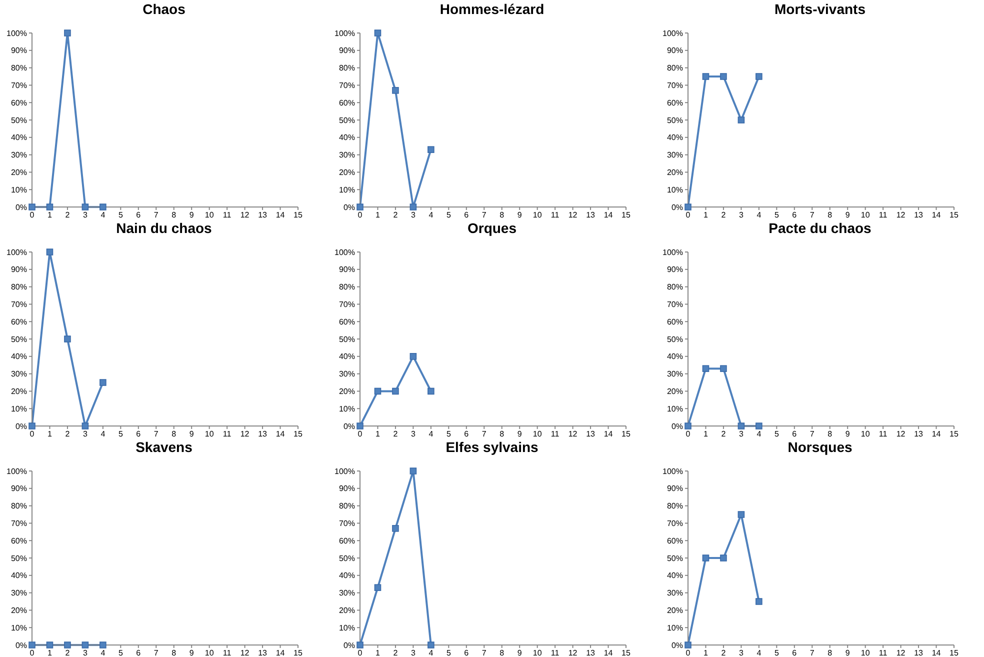 This screenshot has width=984, height=657. What do you see at coordinates (820, 228) in the screenshot?
I see `chart-title: Pacte du chaos` at bounding box center [820, 228].